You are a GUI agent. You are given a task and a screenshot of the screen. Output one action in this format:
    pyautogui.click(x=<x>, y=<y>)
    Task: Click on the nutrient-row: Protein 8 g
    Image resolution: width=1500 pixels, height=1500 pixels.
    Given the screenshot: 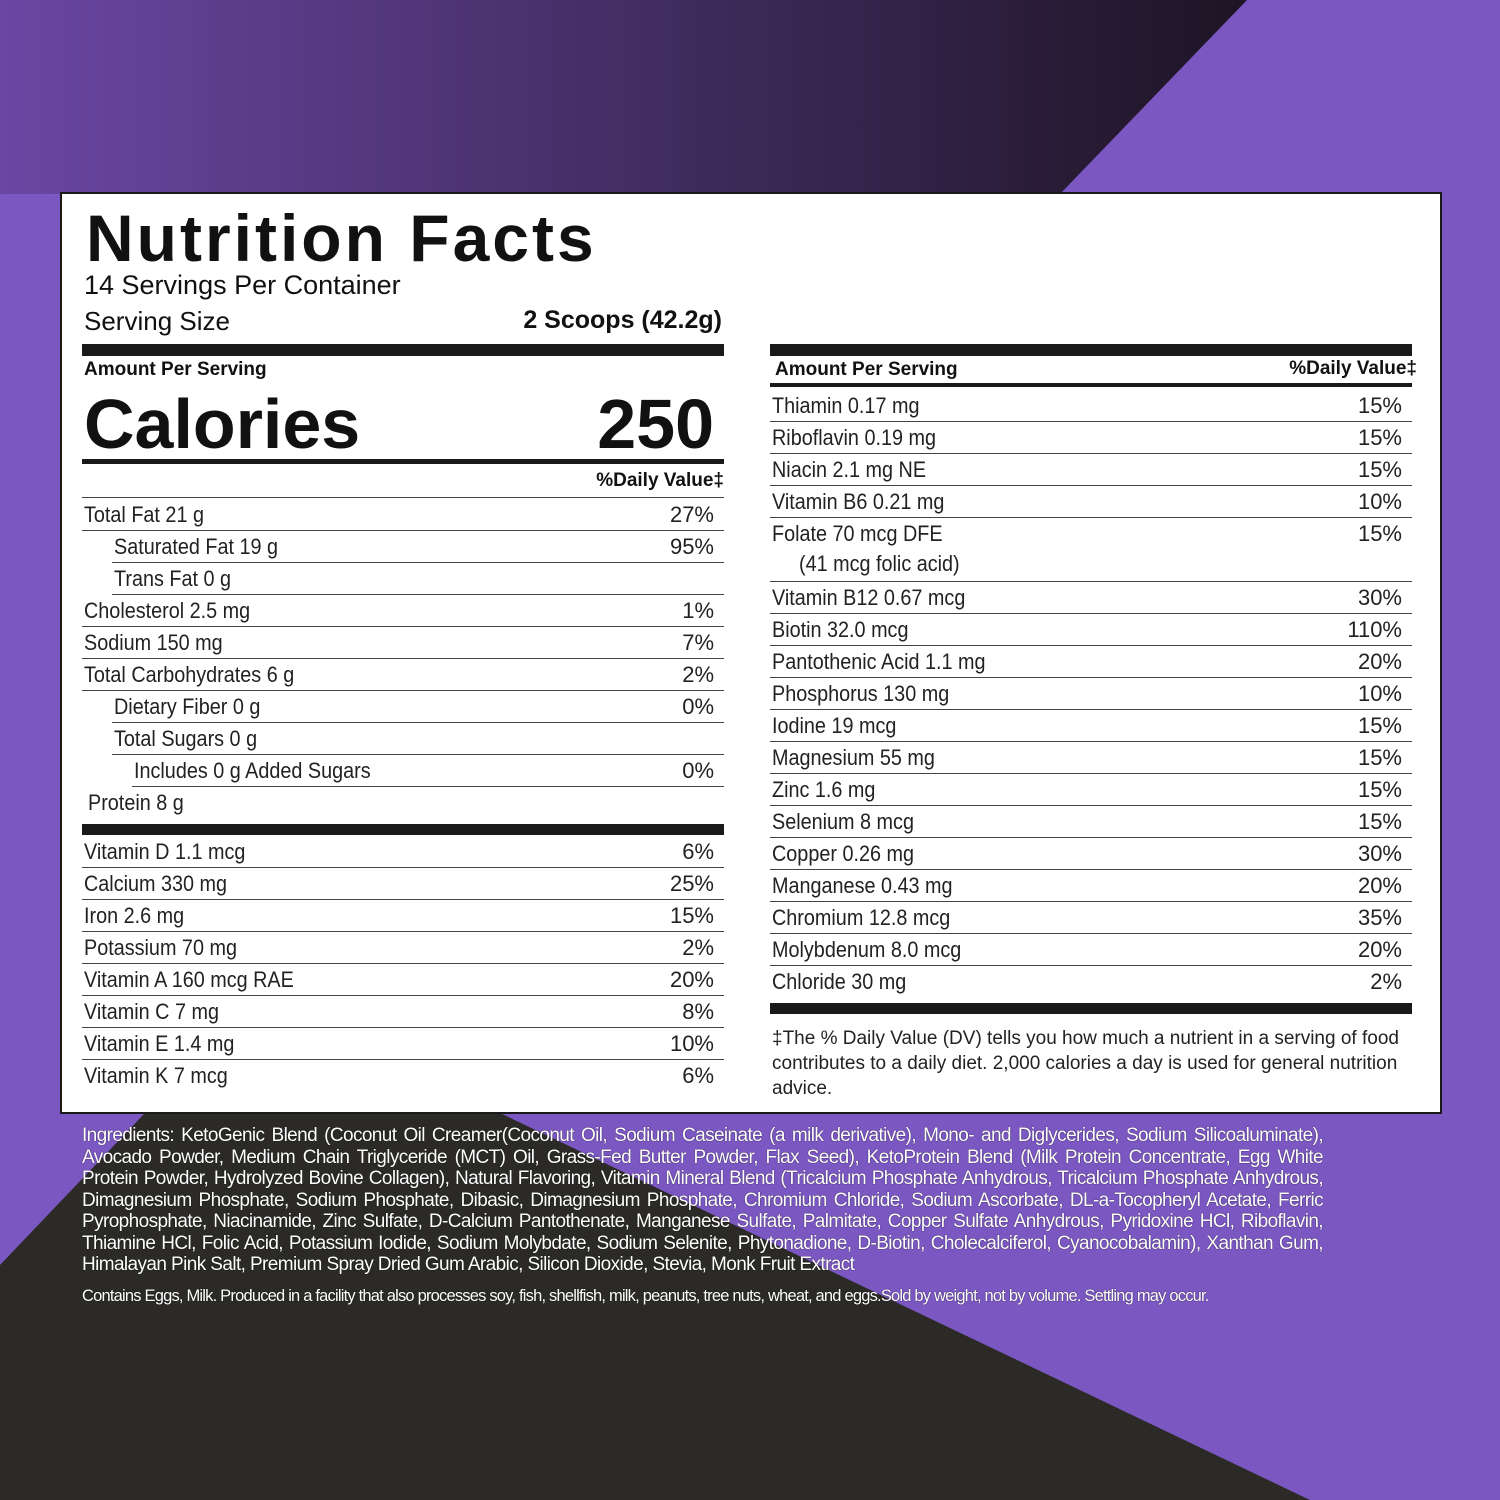 What is the action you would take?
    pyautogui.click(x=403, y=803)
    